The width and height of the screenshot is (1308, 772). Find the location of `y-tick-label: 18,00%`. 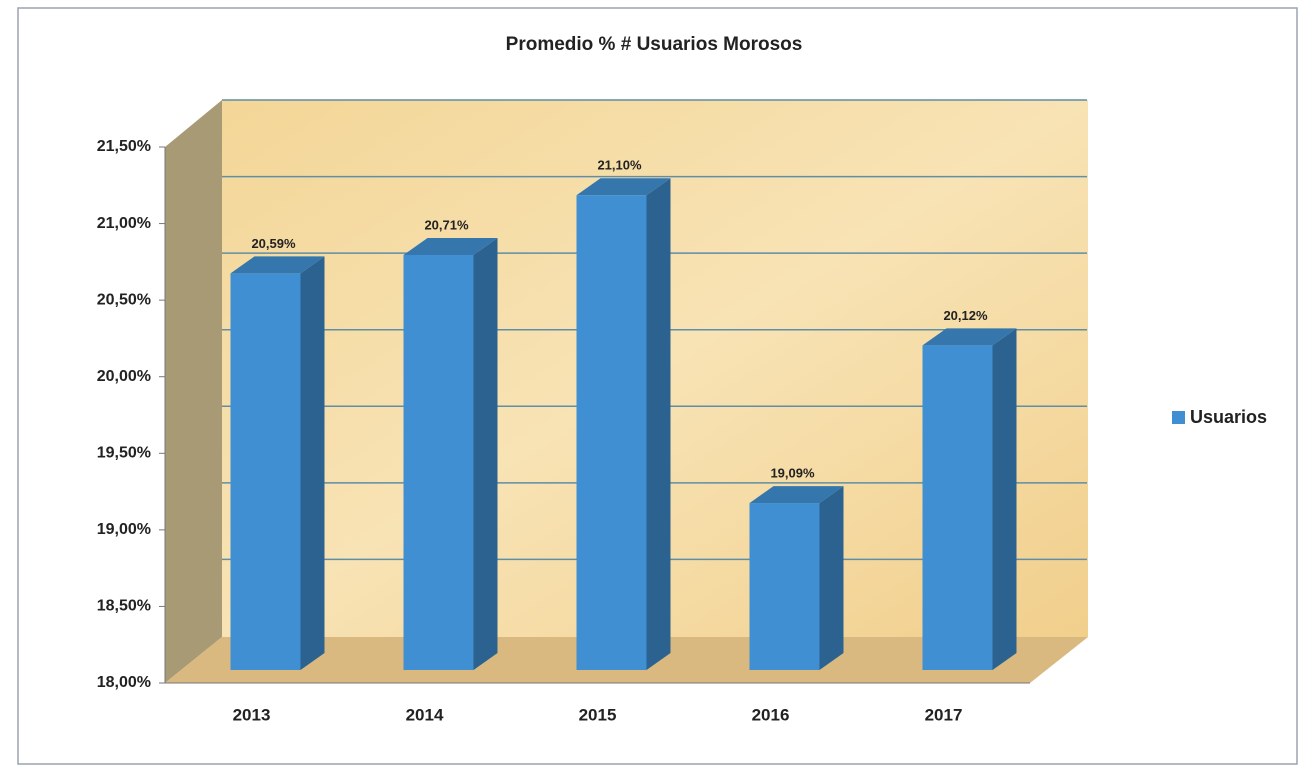

y-tick-label: 18,00% is located at coordinates (124, 682).